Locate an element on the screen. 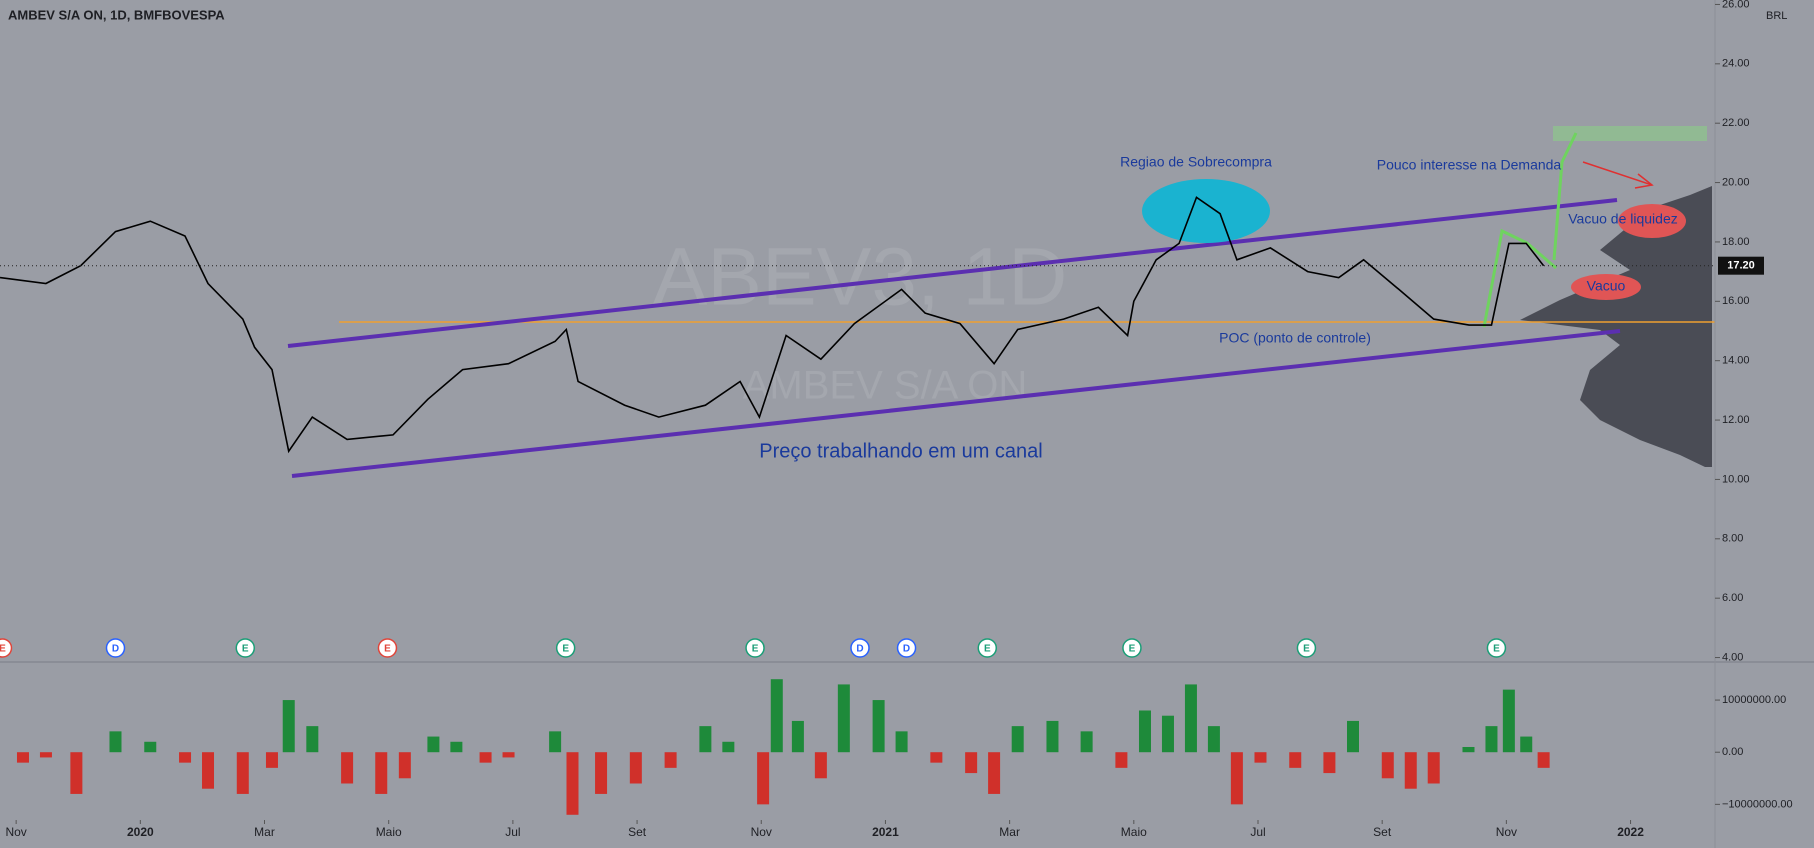 Image resolution: width=1814 pixels, height=848 pixels. target-zone is located at coordinates (1630, 133).